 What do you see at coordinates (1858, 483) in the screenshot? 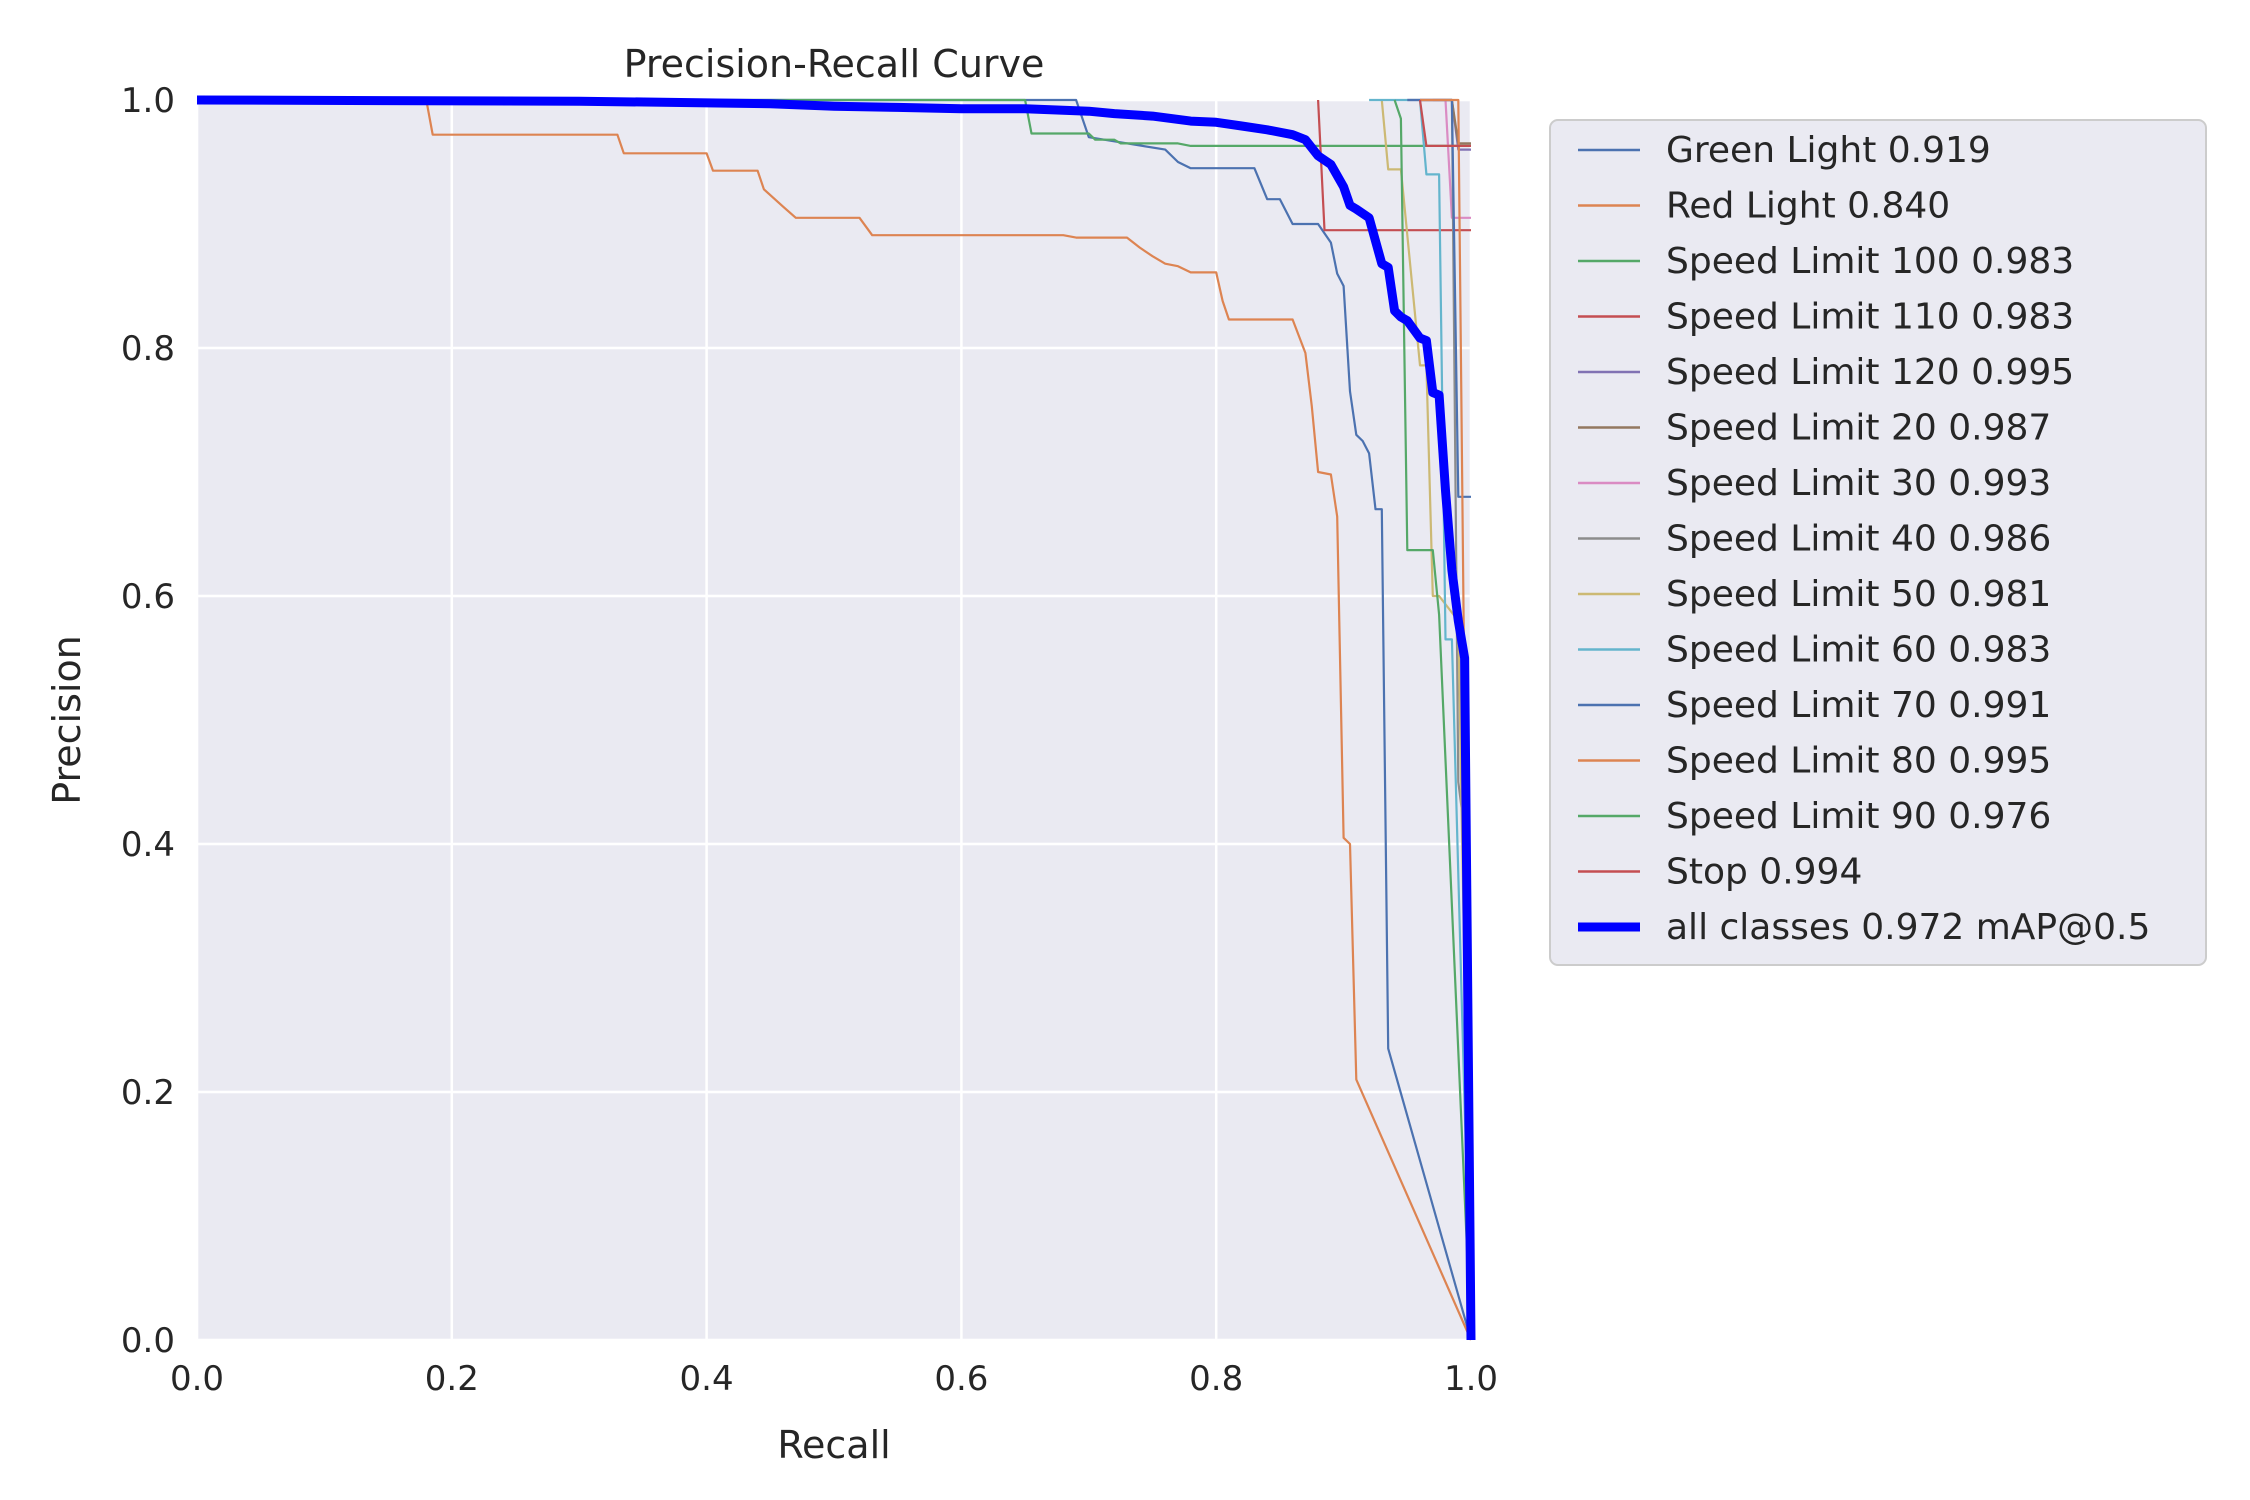
I see `legend-label-6: Speed Limit 30 0.993` at bounding box center [1858, 483].